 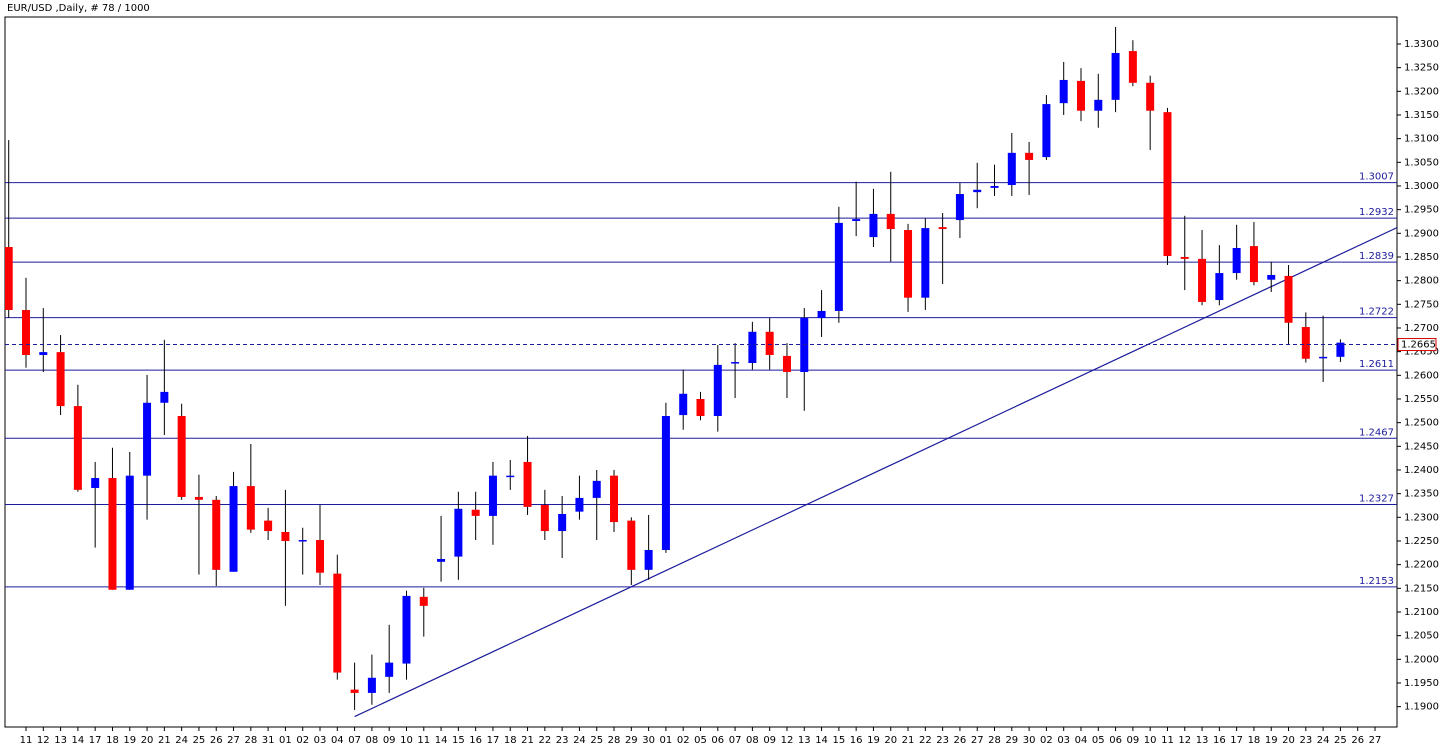 What do you see at coordinates (631, 740) in the screenshot?
I see `x-tick-label: 29` at bounding box center [631, 740].